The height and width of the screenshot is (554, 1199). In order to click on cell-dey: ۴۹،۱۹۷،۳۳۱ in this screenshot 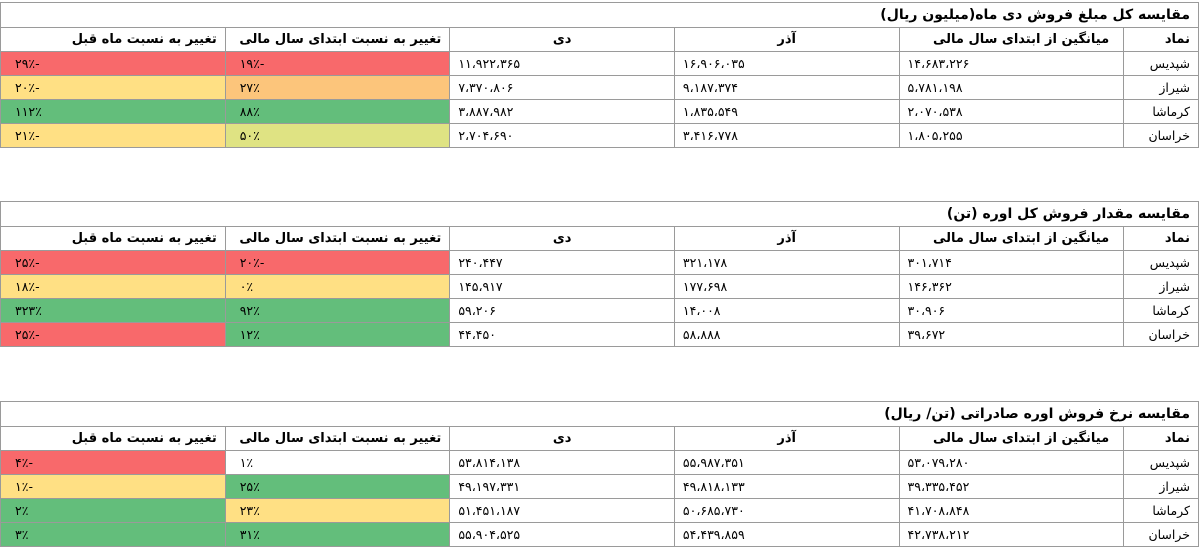, I will do `click(562, 486)`.